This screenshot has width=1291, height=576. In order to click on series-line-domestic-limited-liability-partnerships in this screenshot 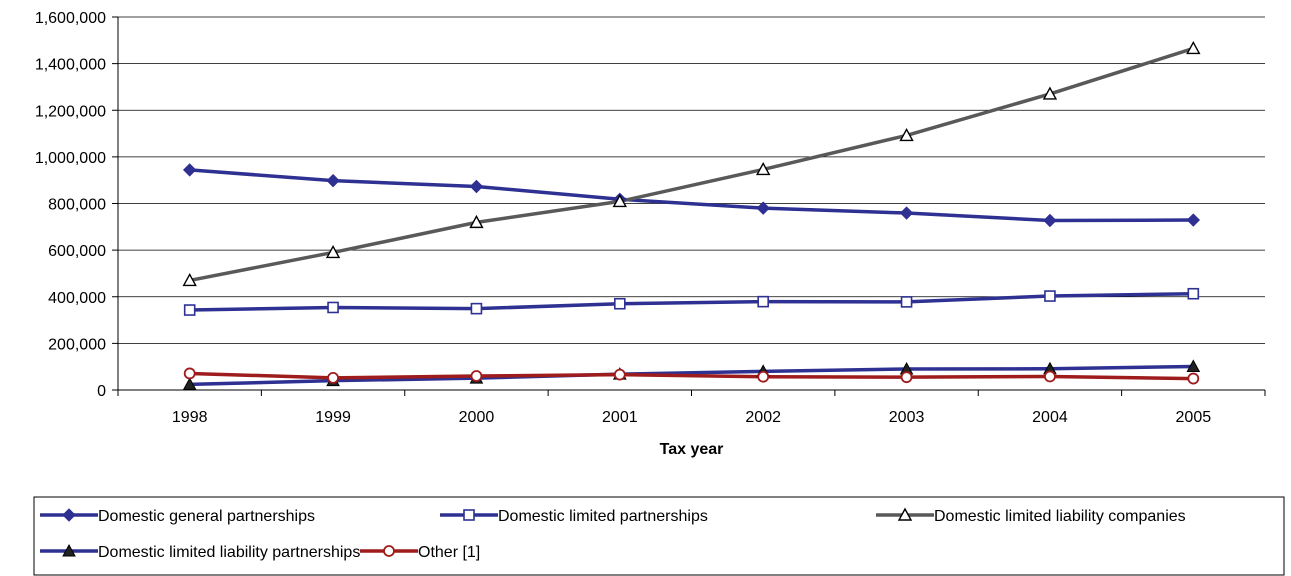, I will do `click(691, 375)`.